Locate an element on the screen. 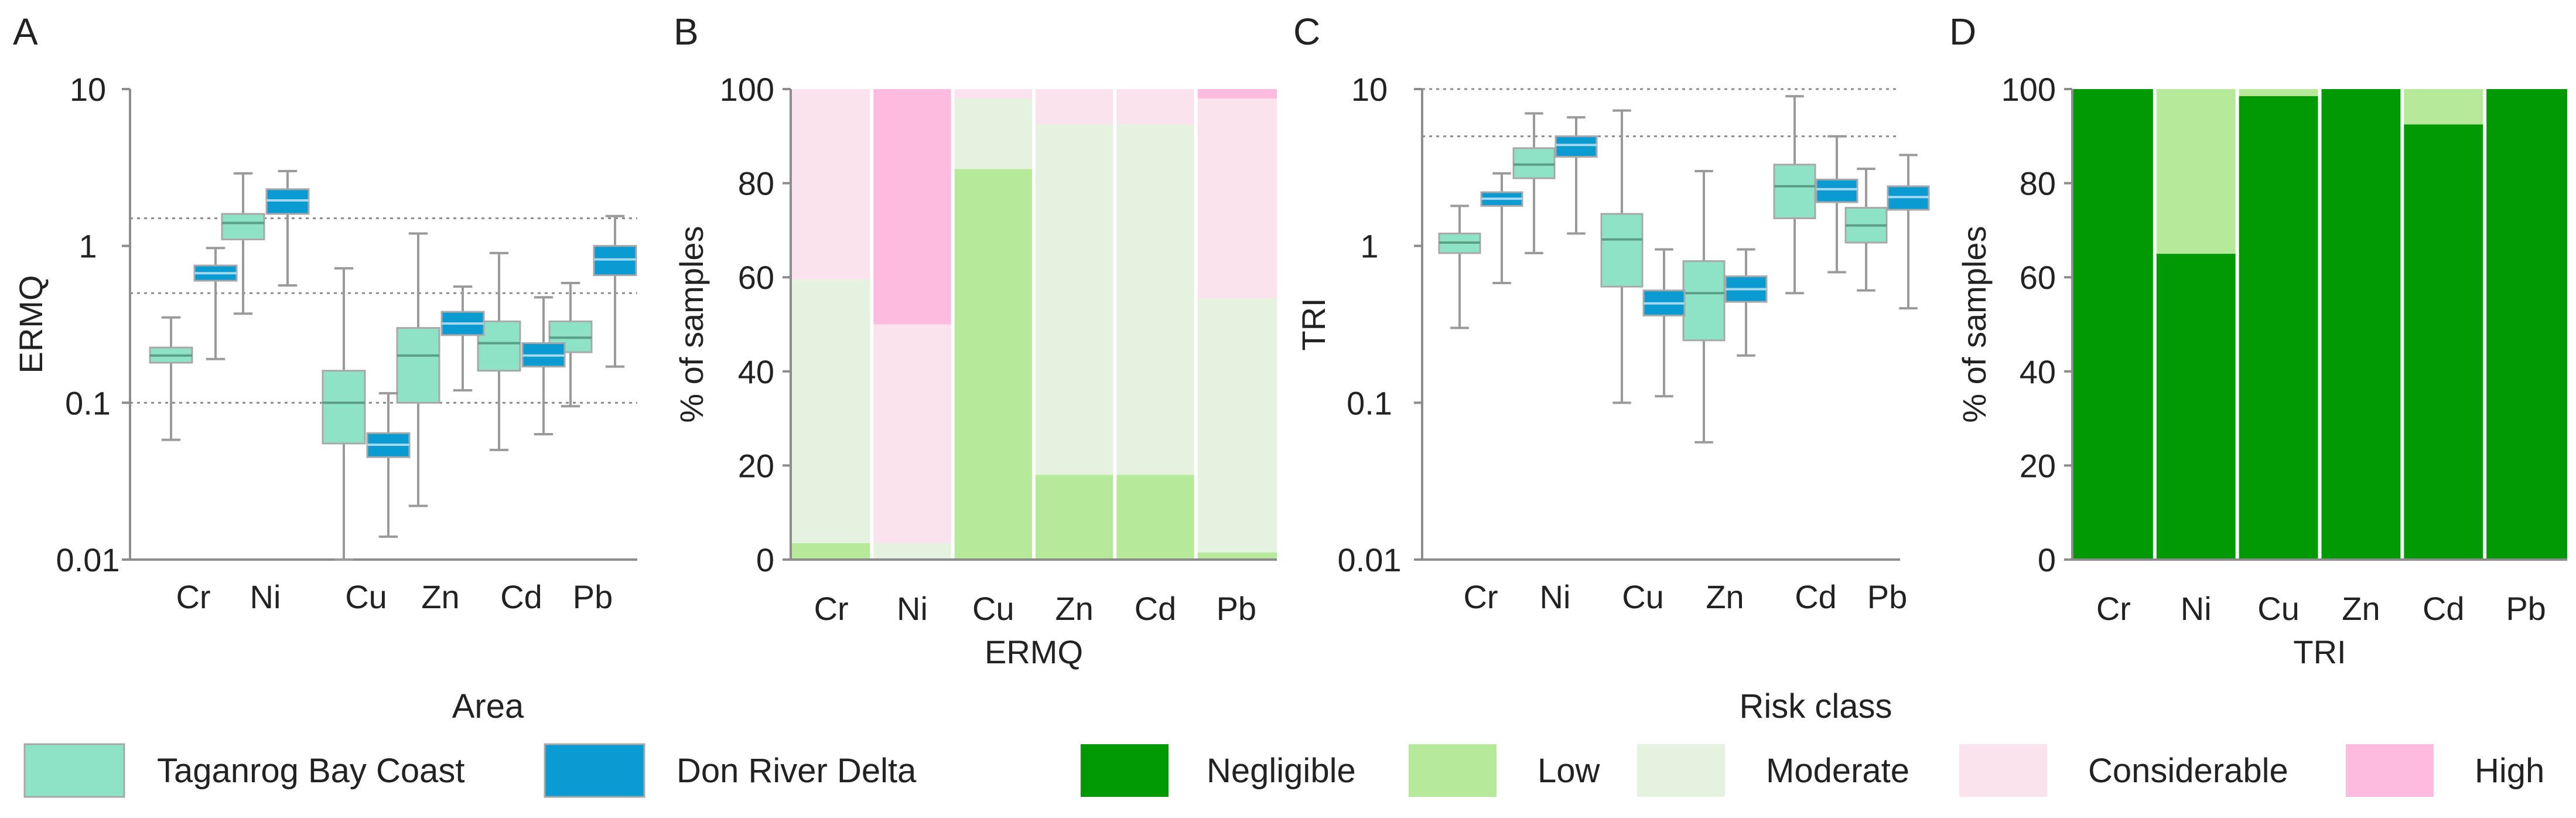  y-tick-label-a-1: 0.1 is located at coordinates (88, 402).